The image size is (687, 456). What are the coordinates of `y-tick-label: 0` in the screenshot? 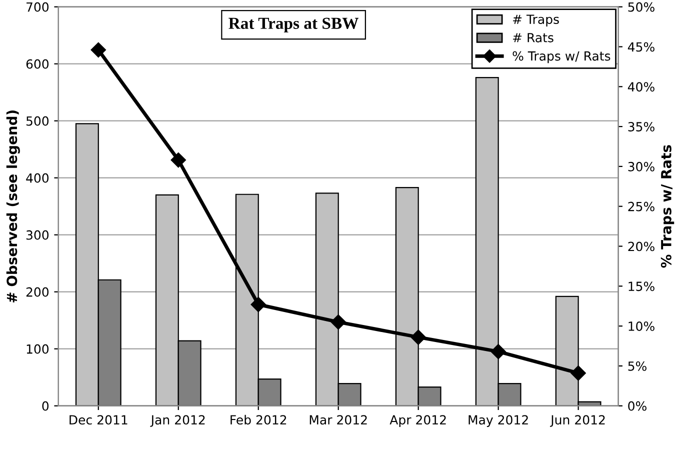 It's located at (45, 406).